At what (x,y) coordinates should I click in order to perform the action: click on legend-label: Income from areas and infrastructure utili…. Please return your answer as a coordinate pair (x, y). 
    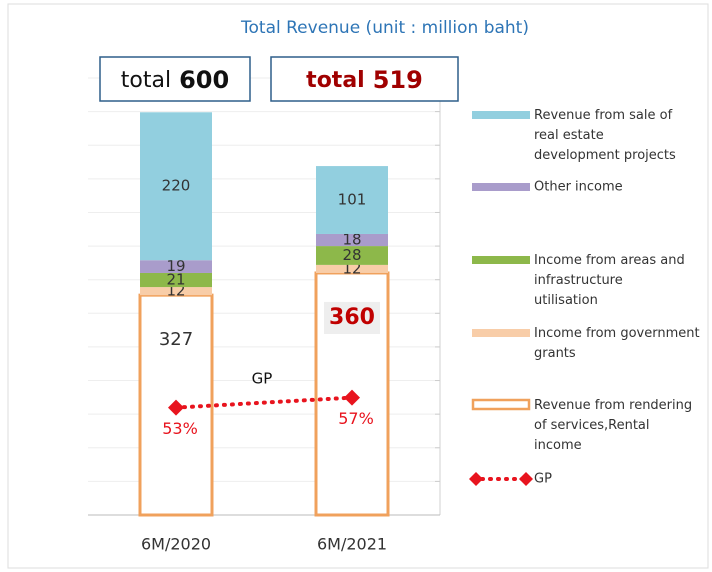
    Looking at the image, I should click on (609, 280).